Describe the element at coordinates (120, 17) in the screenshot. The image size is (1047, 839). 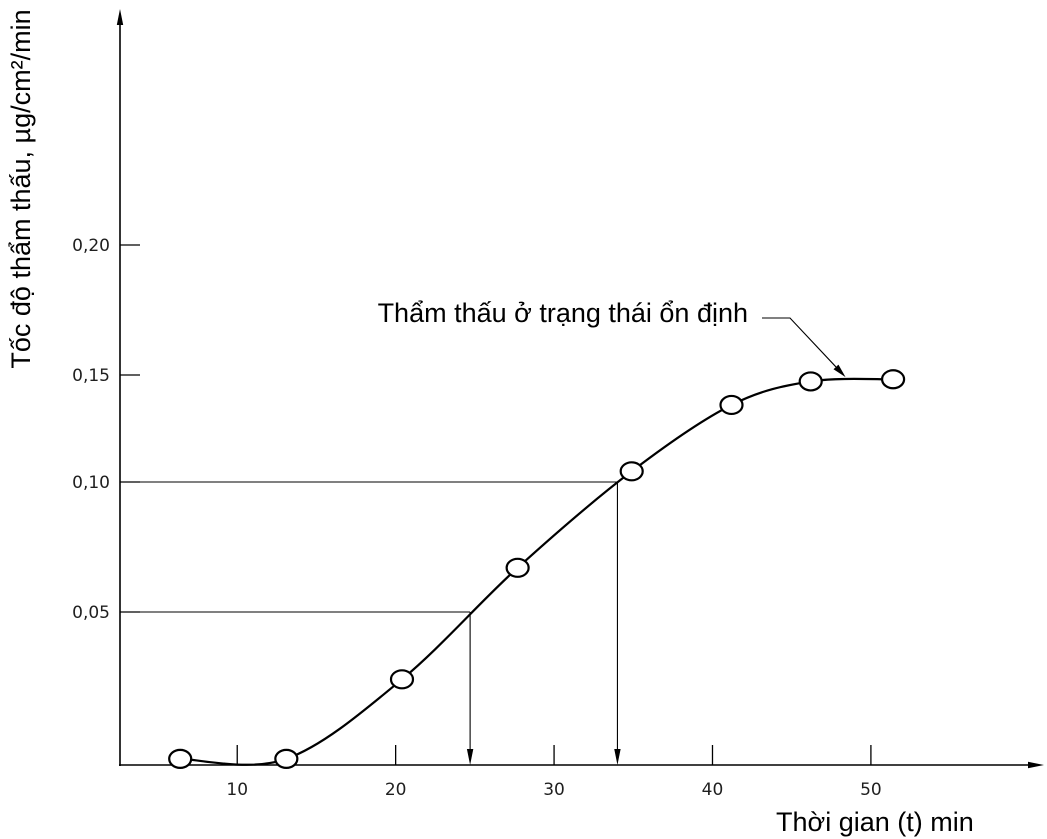
I see `y-axis-arrowhead` at that location.